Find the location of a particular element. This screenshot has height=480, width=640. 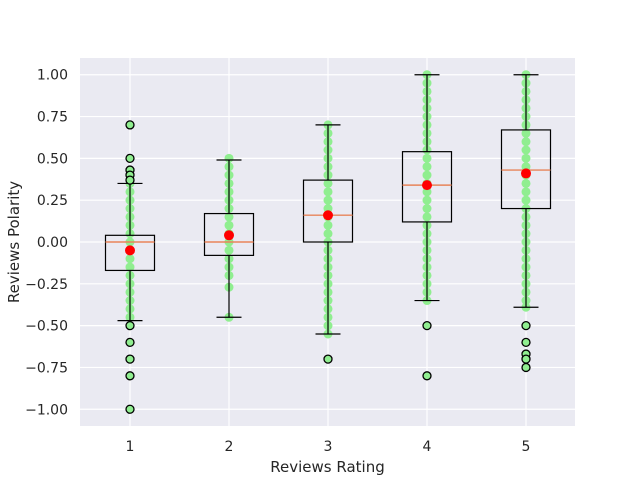

y-tick-label: −0.75 is located at coordinates (46, 368).